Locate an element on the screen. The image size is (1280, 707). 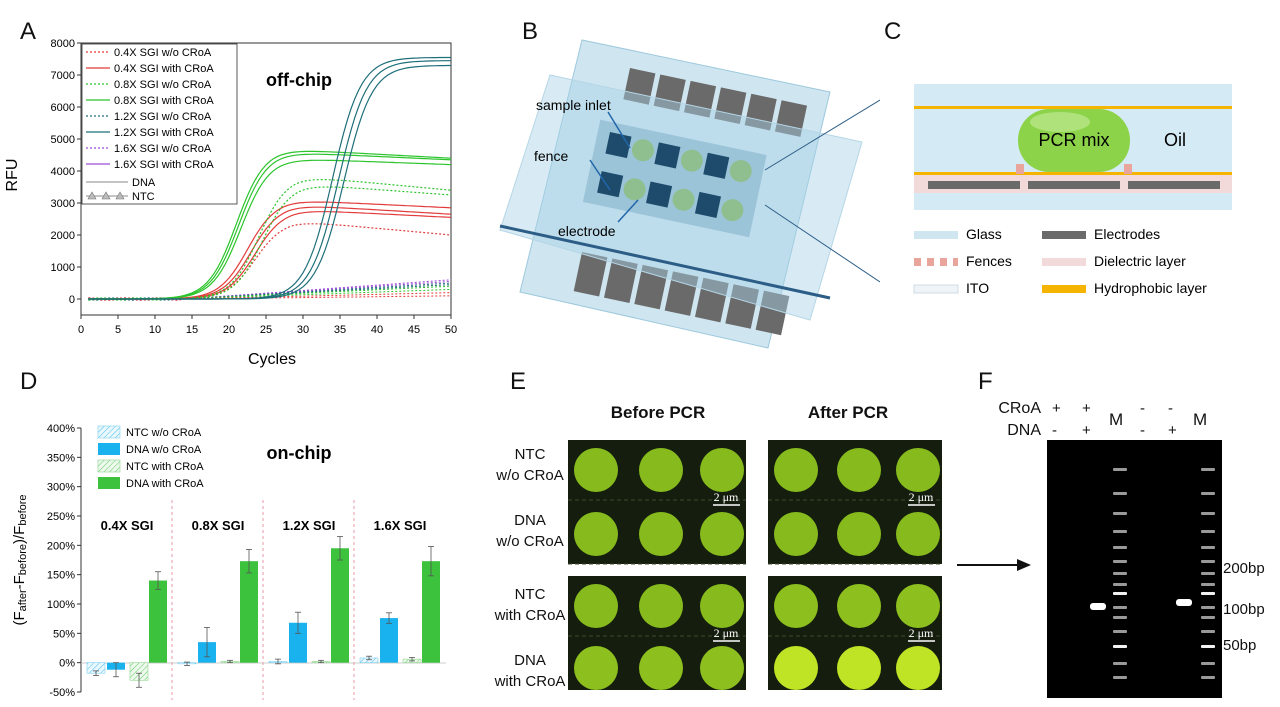
panel-b-device: sample inlet fence electrode is located at coordinates (689, 194).